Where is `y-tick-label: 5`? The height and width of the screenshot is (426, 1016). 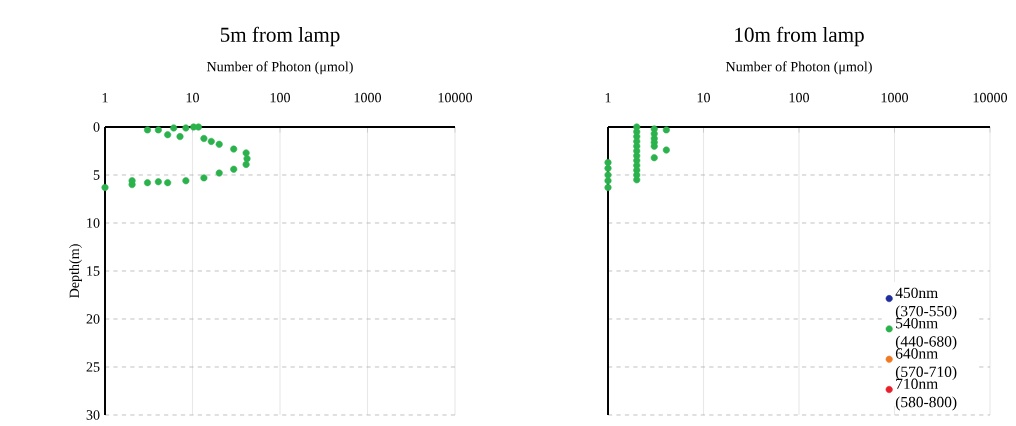 y-tick-label: 5 is located at coordinates (96, 175).